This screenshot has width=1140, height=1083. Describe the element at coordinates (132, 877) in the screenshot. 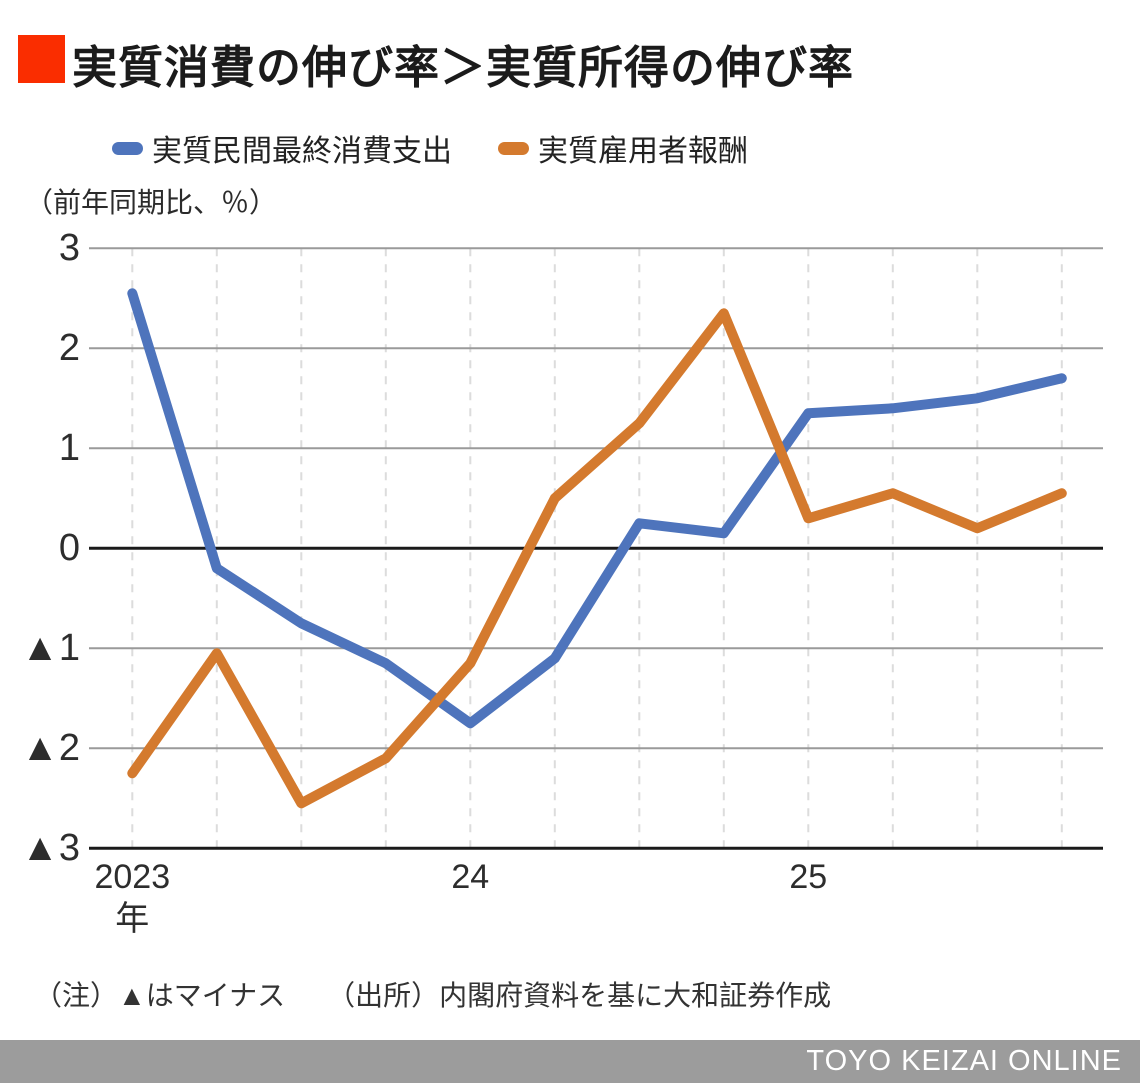

I see `x-tick-label: 2023` at that location.